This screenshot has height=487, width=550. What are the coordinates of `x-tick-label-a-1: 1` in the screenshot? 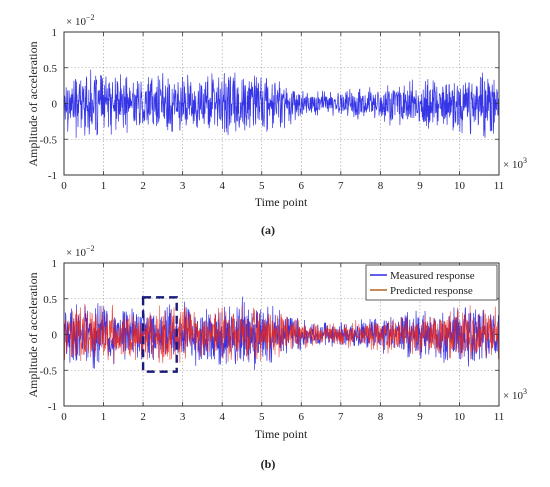 It's located at (104, 186).